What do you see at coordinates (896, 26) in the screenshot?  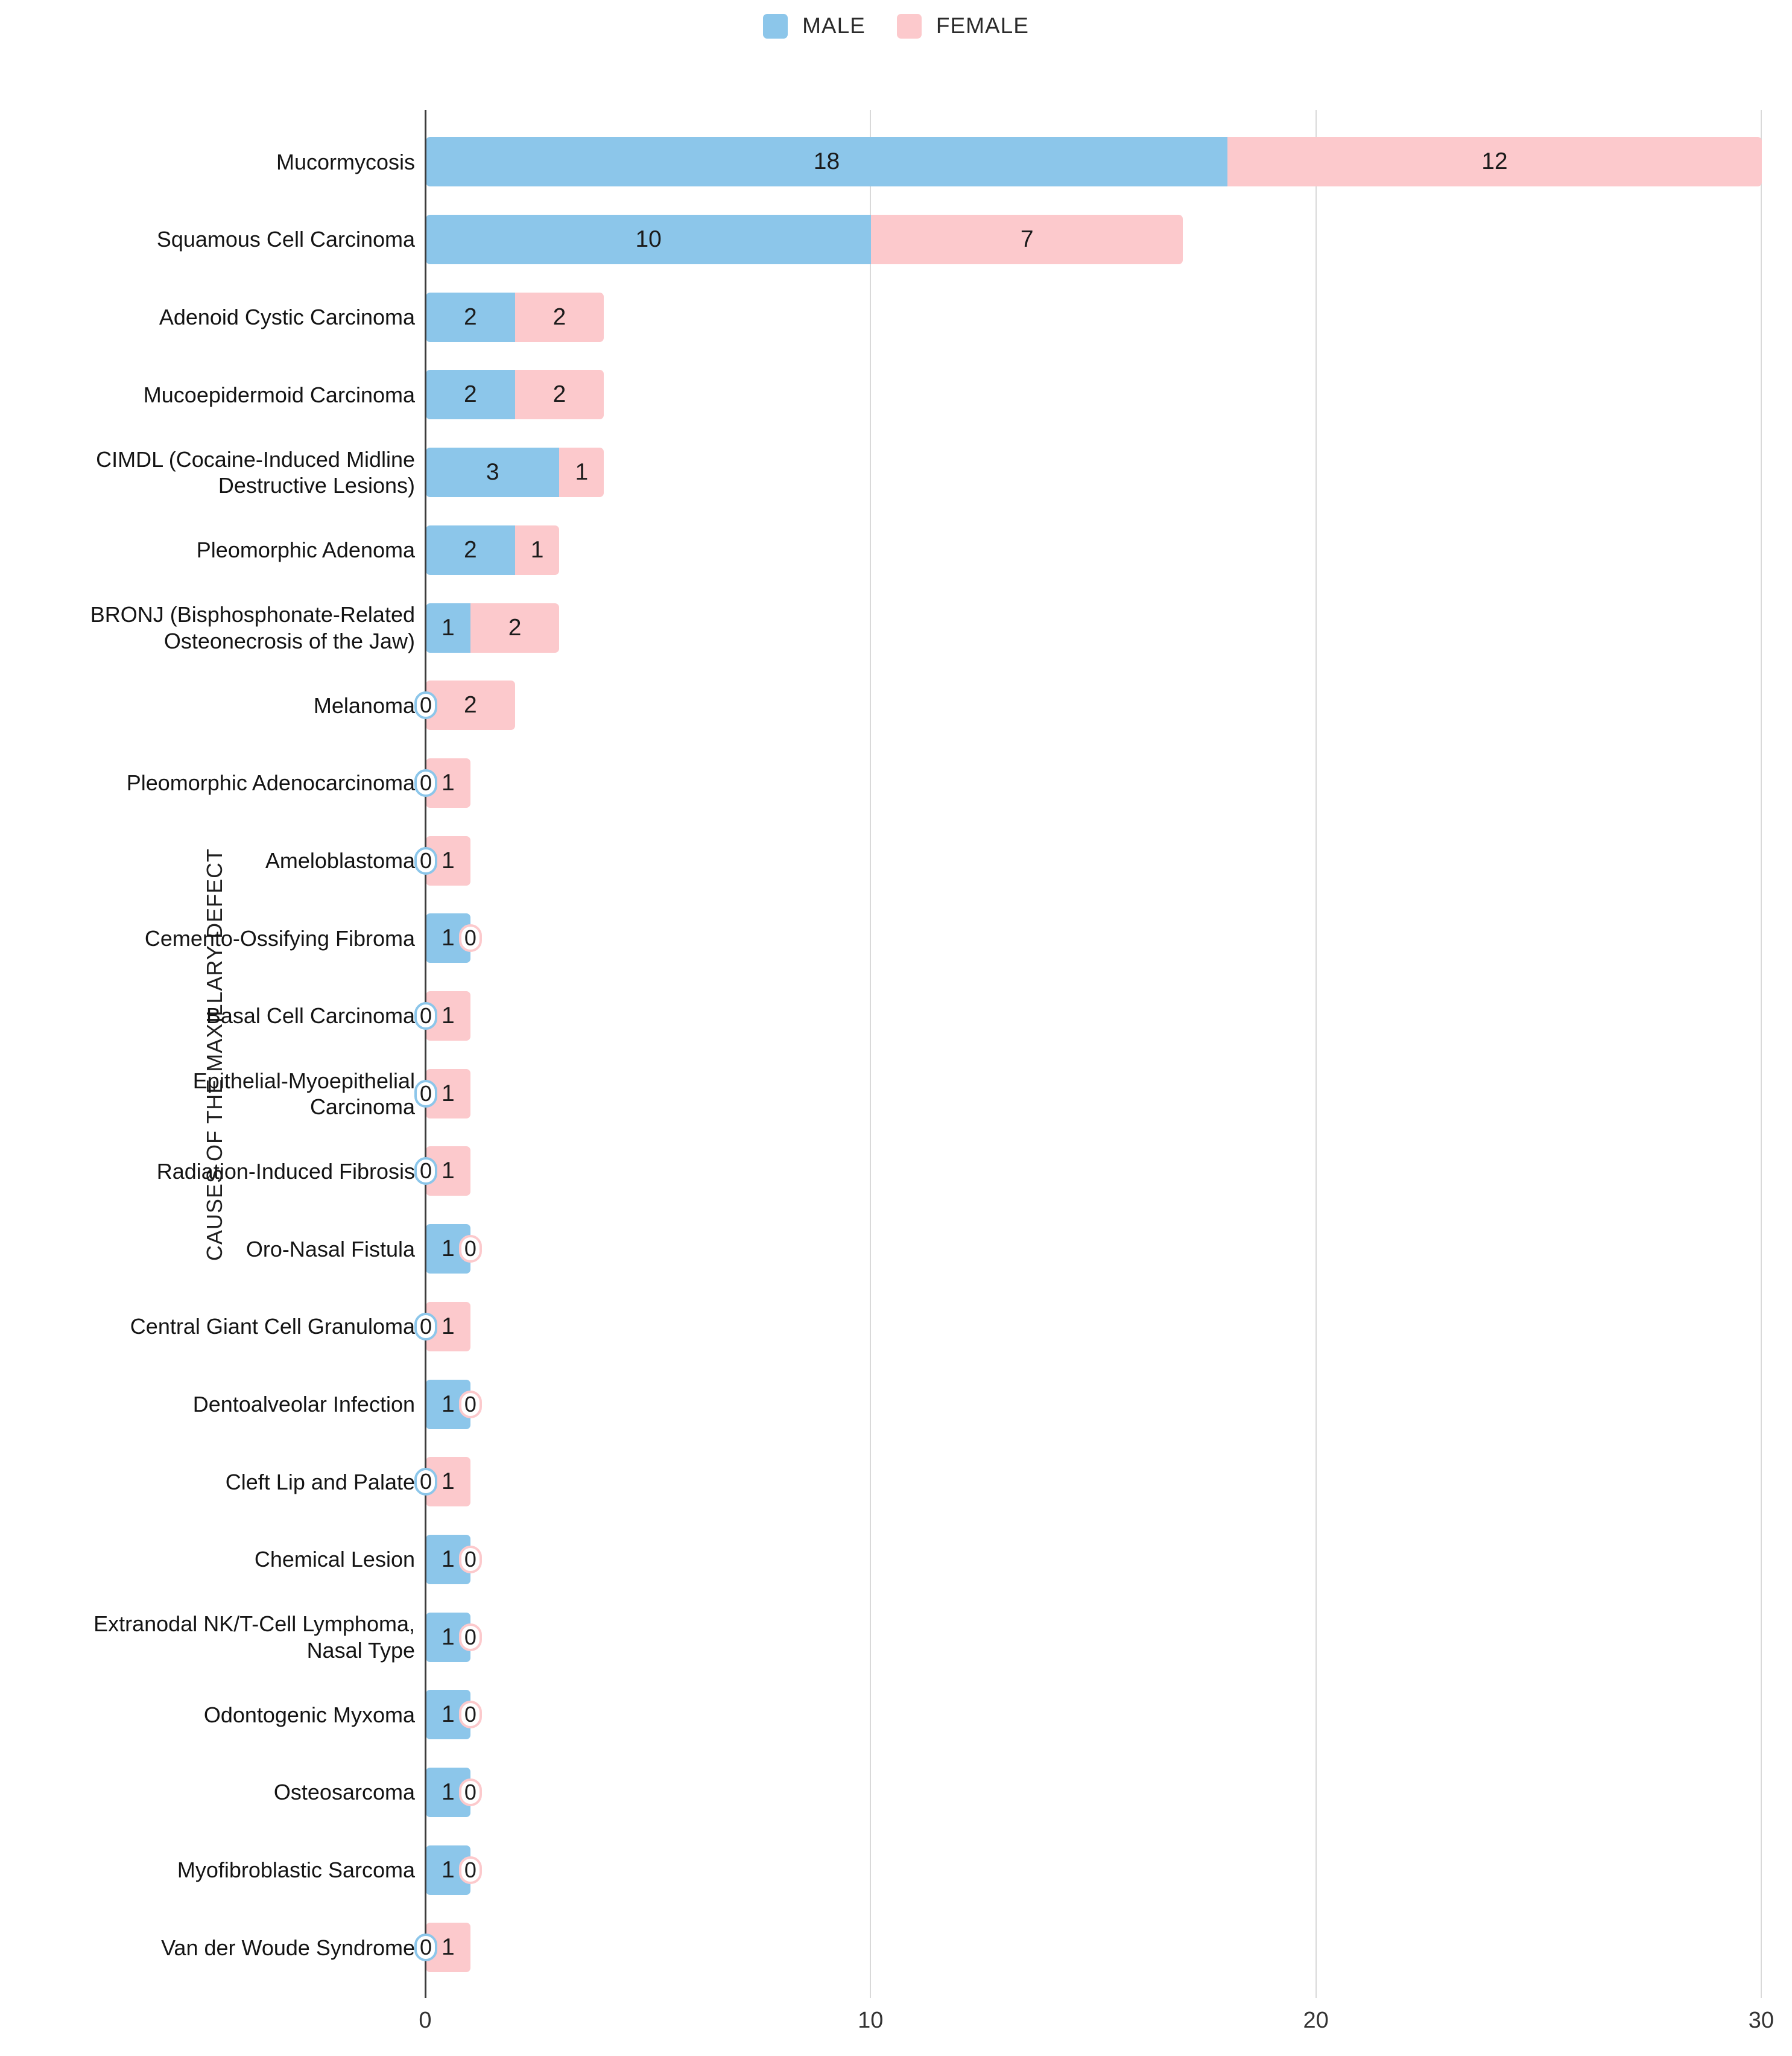 I see `legend: MALE FEMALE` at bounding box center [896, 26].